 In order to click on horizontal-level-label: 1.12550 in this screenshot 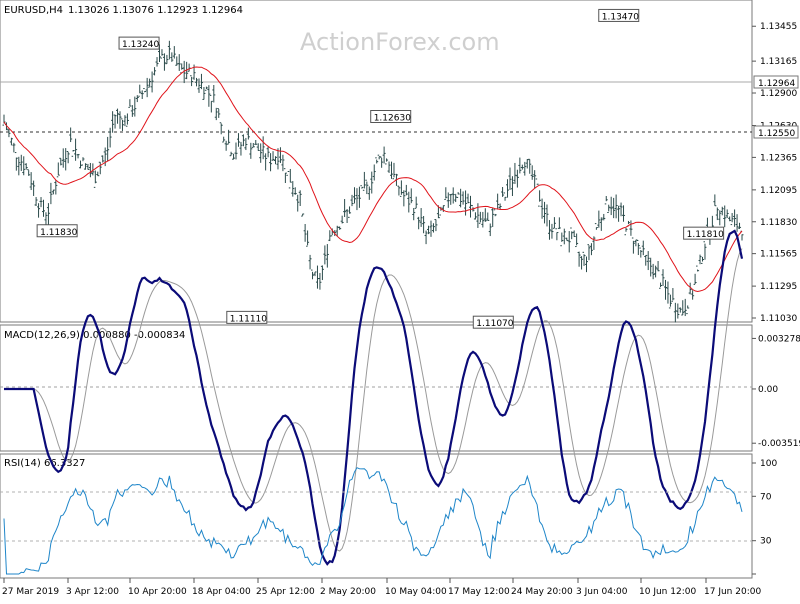, I will do `click(776, 134)`.